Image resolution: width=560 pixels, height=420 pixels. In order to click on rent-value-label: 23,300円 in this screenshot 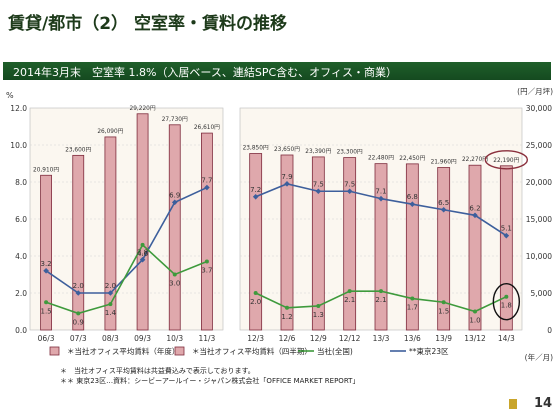, I will do `click(350, 152)`.